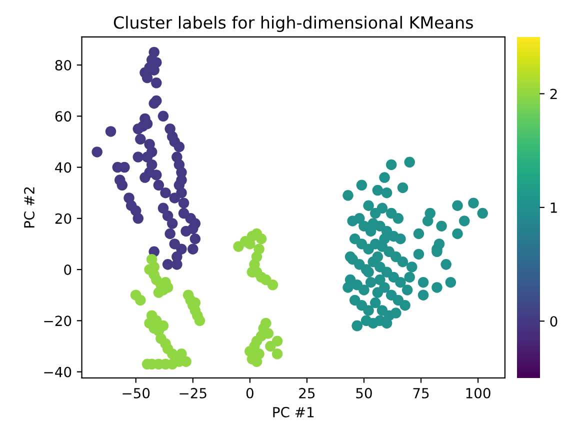 The width and height of the screenshot is (568, 429). Describe the element at coordinates (136, 393) in the screenshot. I see `x-tick-label: −50` at that location.